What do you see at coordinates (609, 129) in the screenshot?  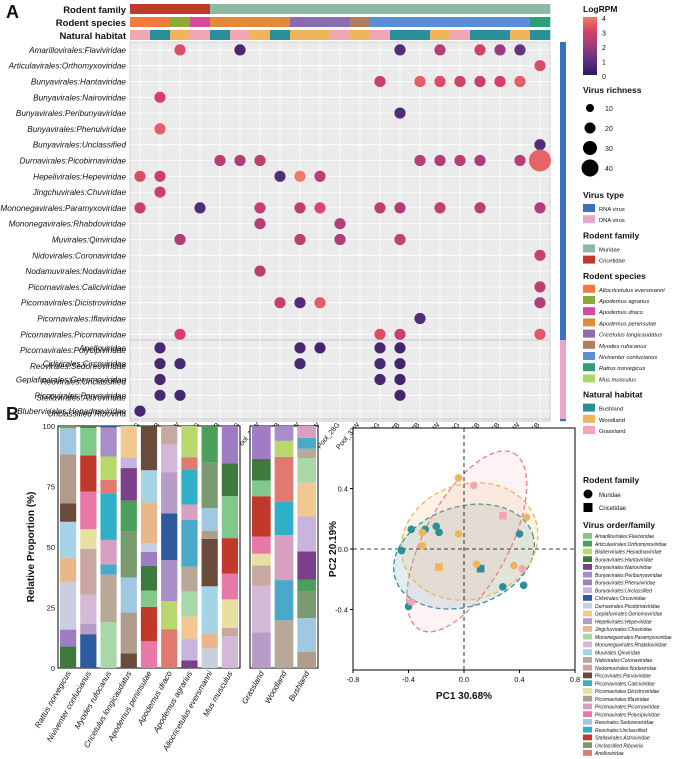 I see `size-legend-label: 20` at bounding box center [609, 129].